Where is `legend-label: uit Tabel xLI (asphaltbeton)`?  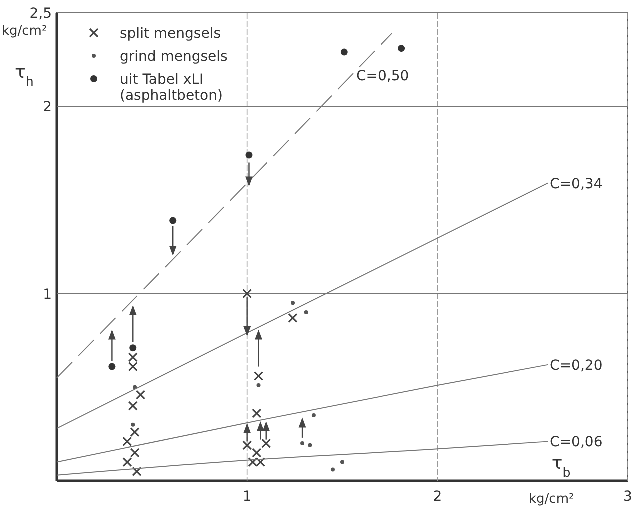 legend-label: uit Tabel xLI (asphaltbeton) is located at coordinates (171, 88).